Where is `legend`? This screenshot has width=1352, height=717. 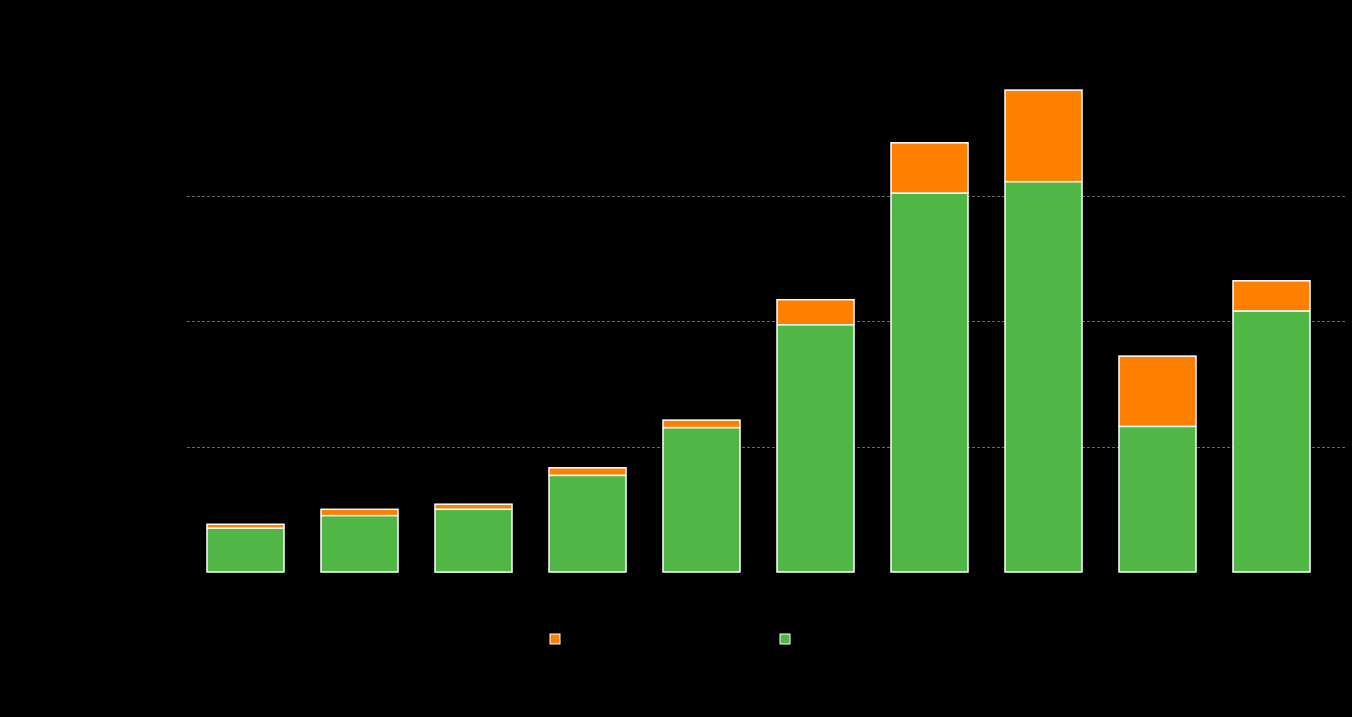
legend is located at coordinates (670, 639).